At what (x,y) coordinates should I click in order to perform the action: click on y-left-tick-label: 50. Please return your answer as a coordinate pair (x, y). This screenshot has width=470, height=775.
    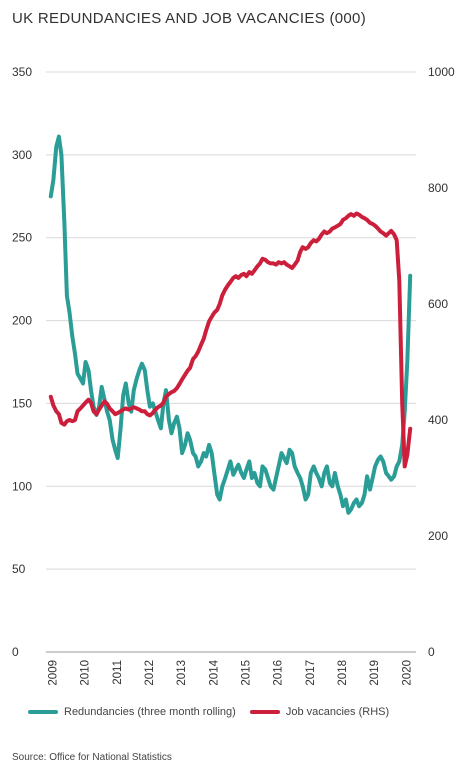
    Looking at the image, I should click on (19, 569).